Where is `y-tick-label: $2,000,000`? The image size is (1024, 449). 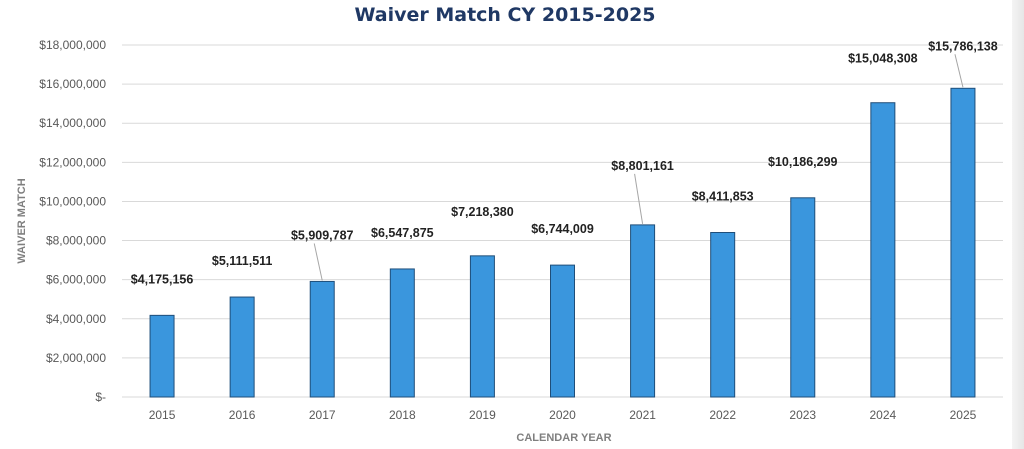
y-tick-label: $2,000,000 is located at coordinates (76, 358).